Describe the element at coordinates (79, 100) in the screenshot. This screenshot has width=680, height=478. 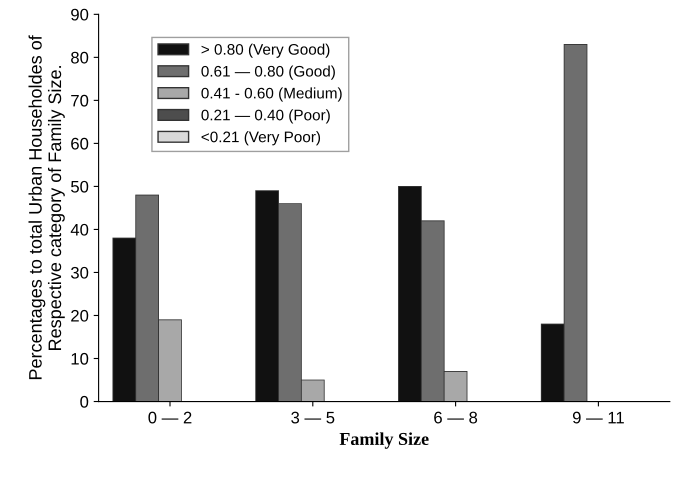
I see `y-tick-label: 70` at that location.